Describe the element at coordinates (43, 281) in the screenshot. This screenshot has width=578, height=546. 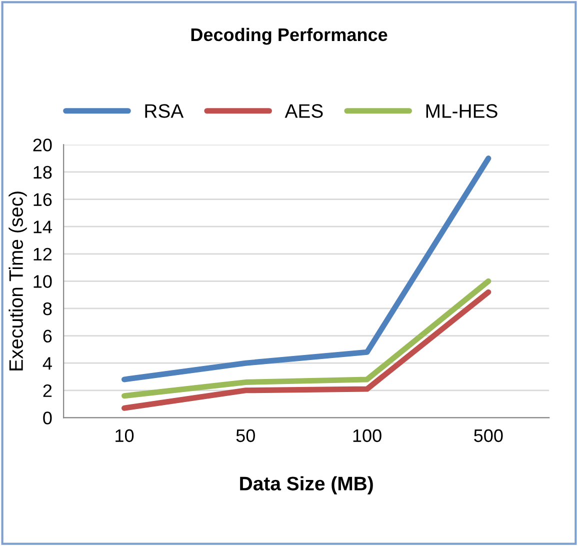
I see `y-tick-label: 10` at that location.